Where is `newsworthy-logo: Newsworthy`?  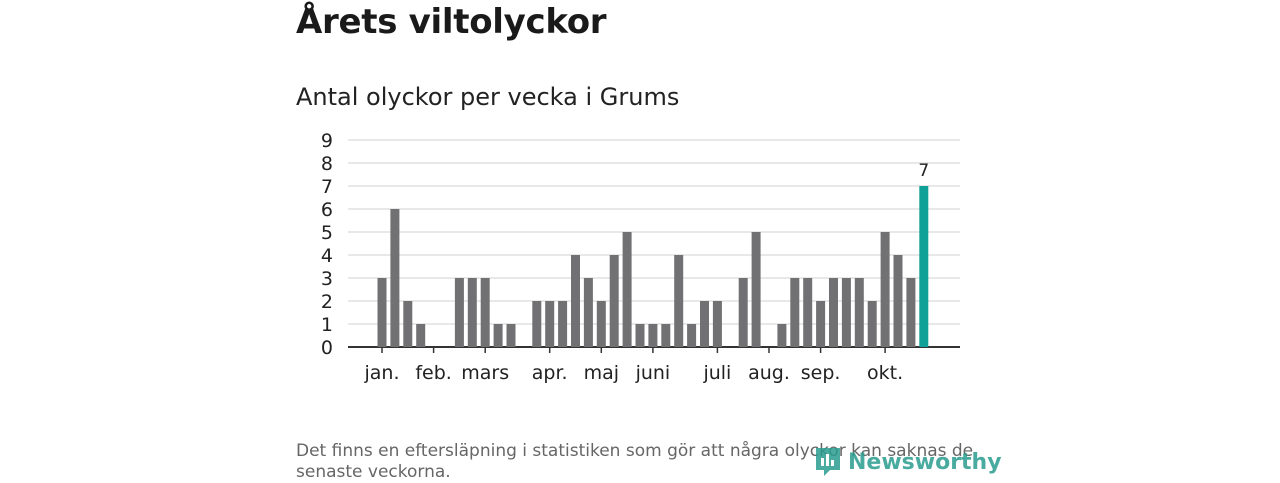 newsworthy-logo: Newsworthy is located at coordinates (908, 462).